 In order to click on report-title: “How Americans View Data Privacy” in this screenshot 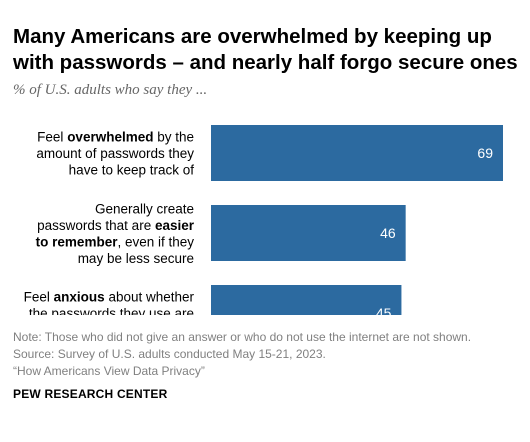, I will do `click(109, 371)`.